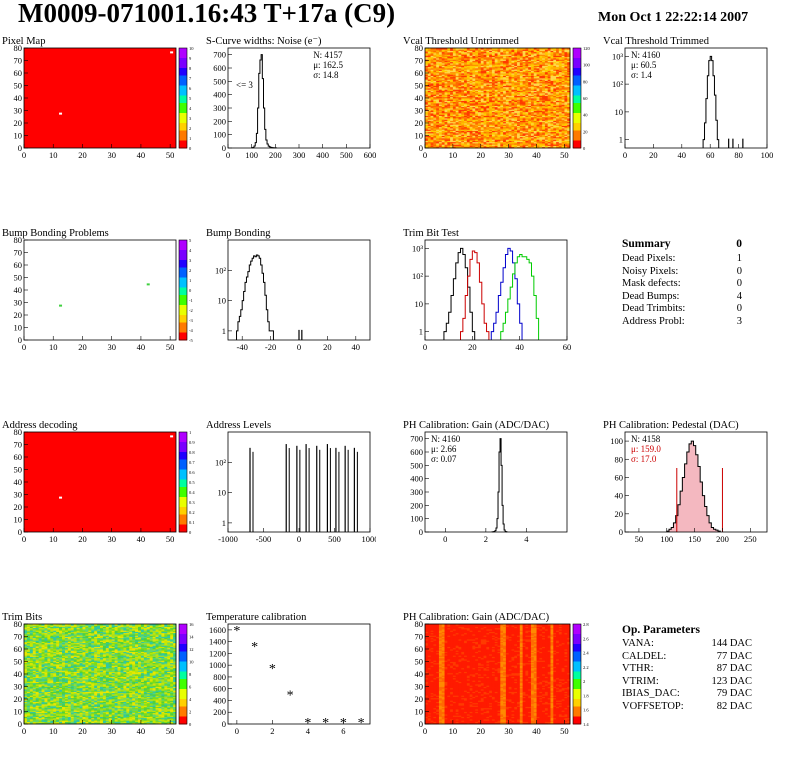 Image resolution: width=796 pixels, height=772 pixels. Describe the element at coordinates (219, 108) in the screenshot. I see `scurve-noise-y-tick: 300` at that location.